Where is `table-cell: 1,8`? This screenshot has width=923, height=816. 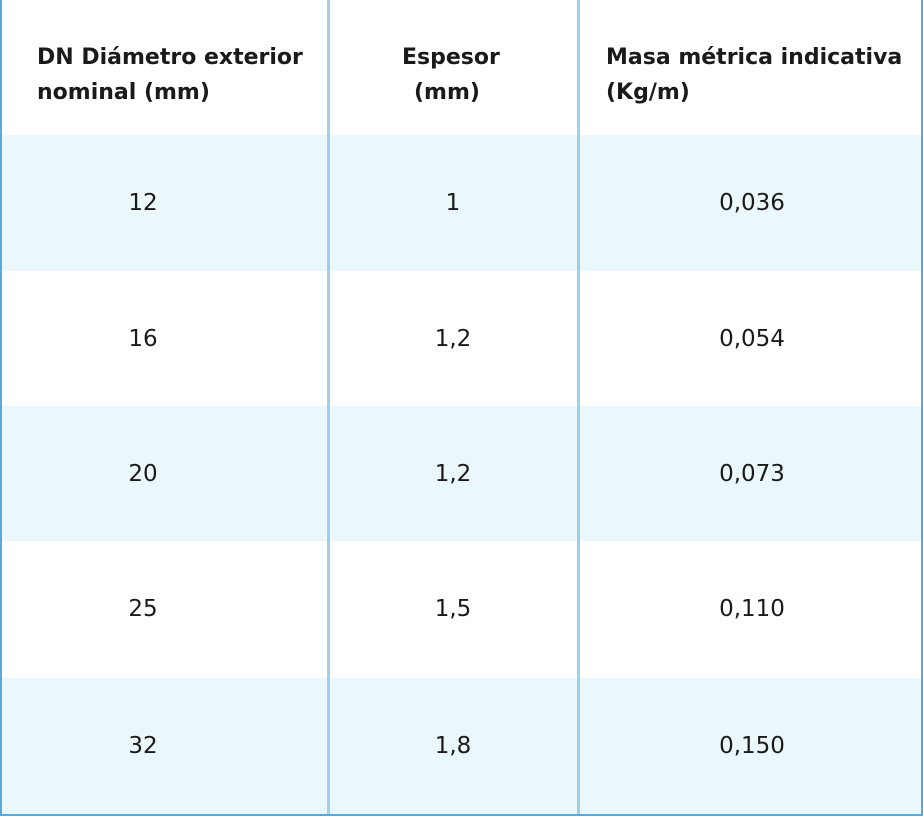
table-cell: 1,8 is located at coordinates (453, 746).